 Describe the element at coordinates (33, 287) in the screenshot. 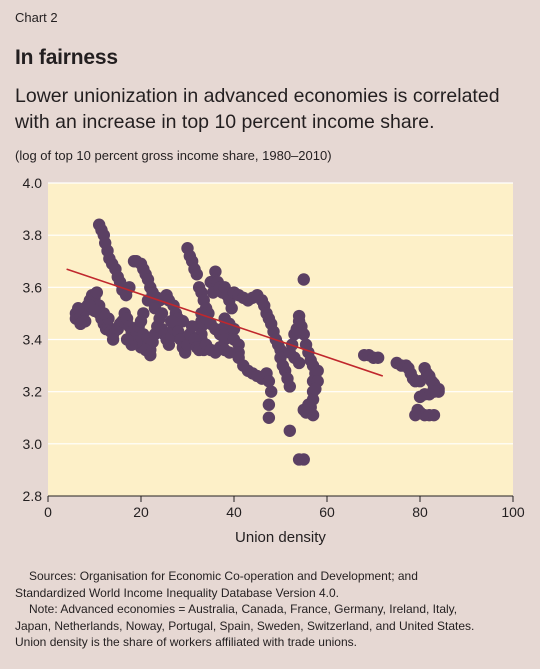

I see `y-tick-label: 3.6` at that location.